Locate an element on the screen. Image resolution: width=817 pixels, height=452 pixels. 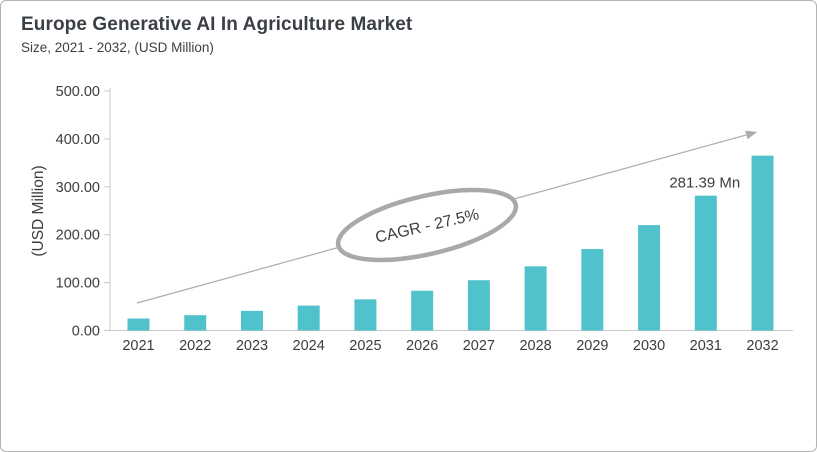
bar-2032 is located at coordinates (762, 243).